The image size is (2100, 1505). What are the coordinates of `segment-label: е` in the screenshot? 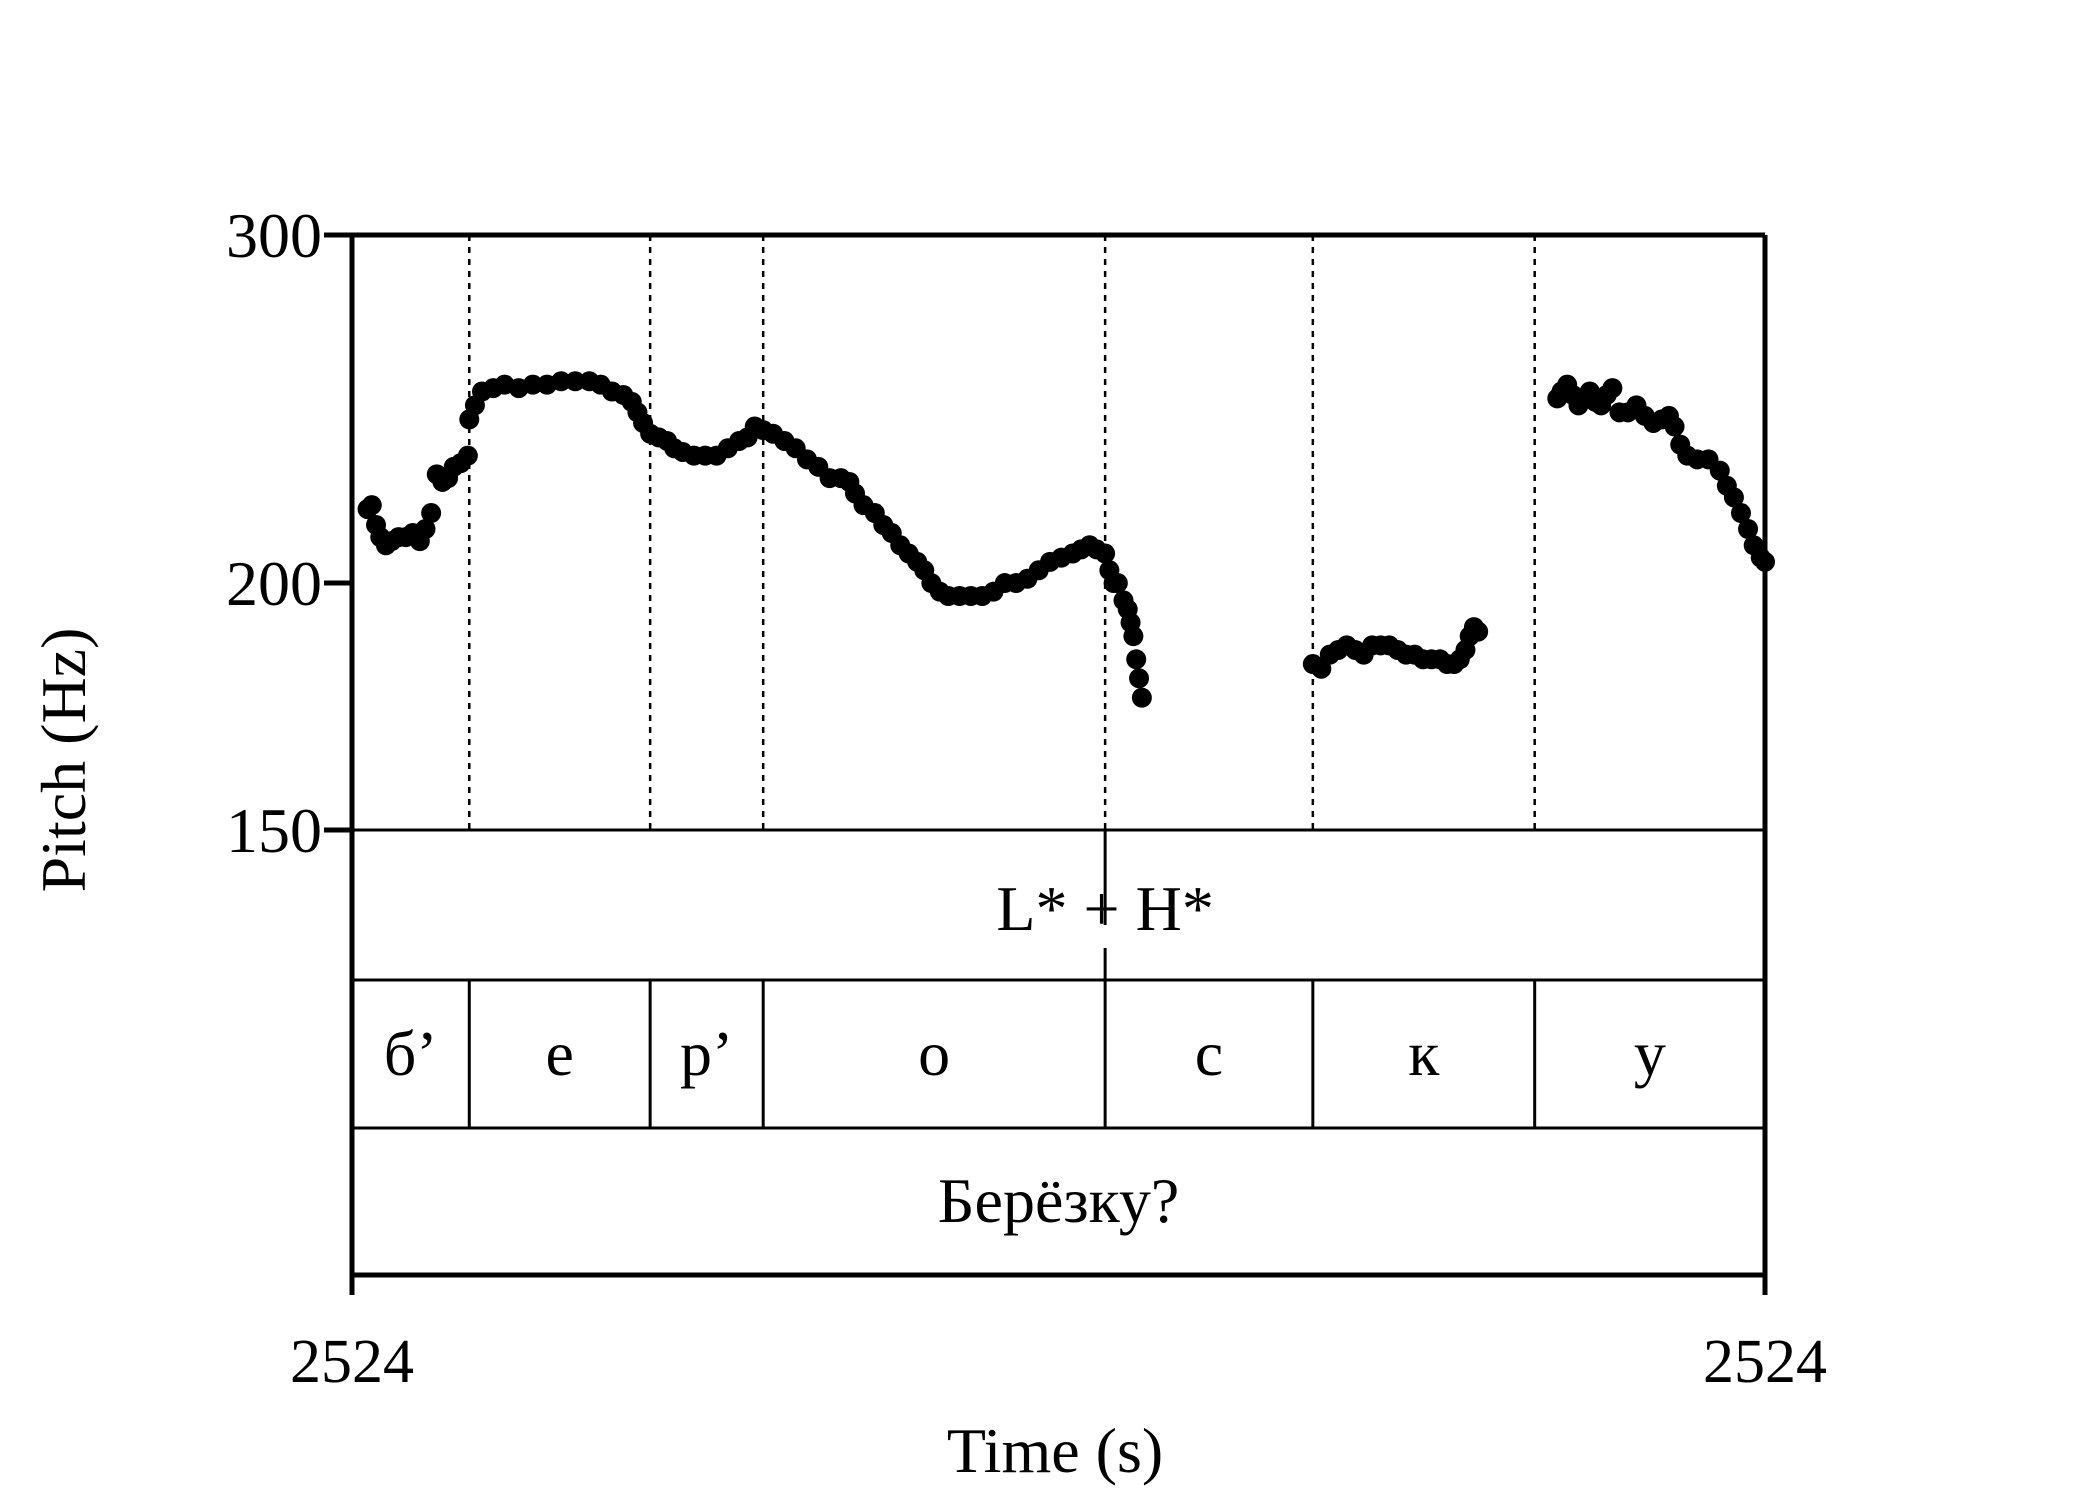 It's located at (560, 1053).